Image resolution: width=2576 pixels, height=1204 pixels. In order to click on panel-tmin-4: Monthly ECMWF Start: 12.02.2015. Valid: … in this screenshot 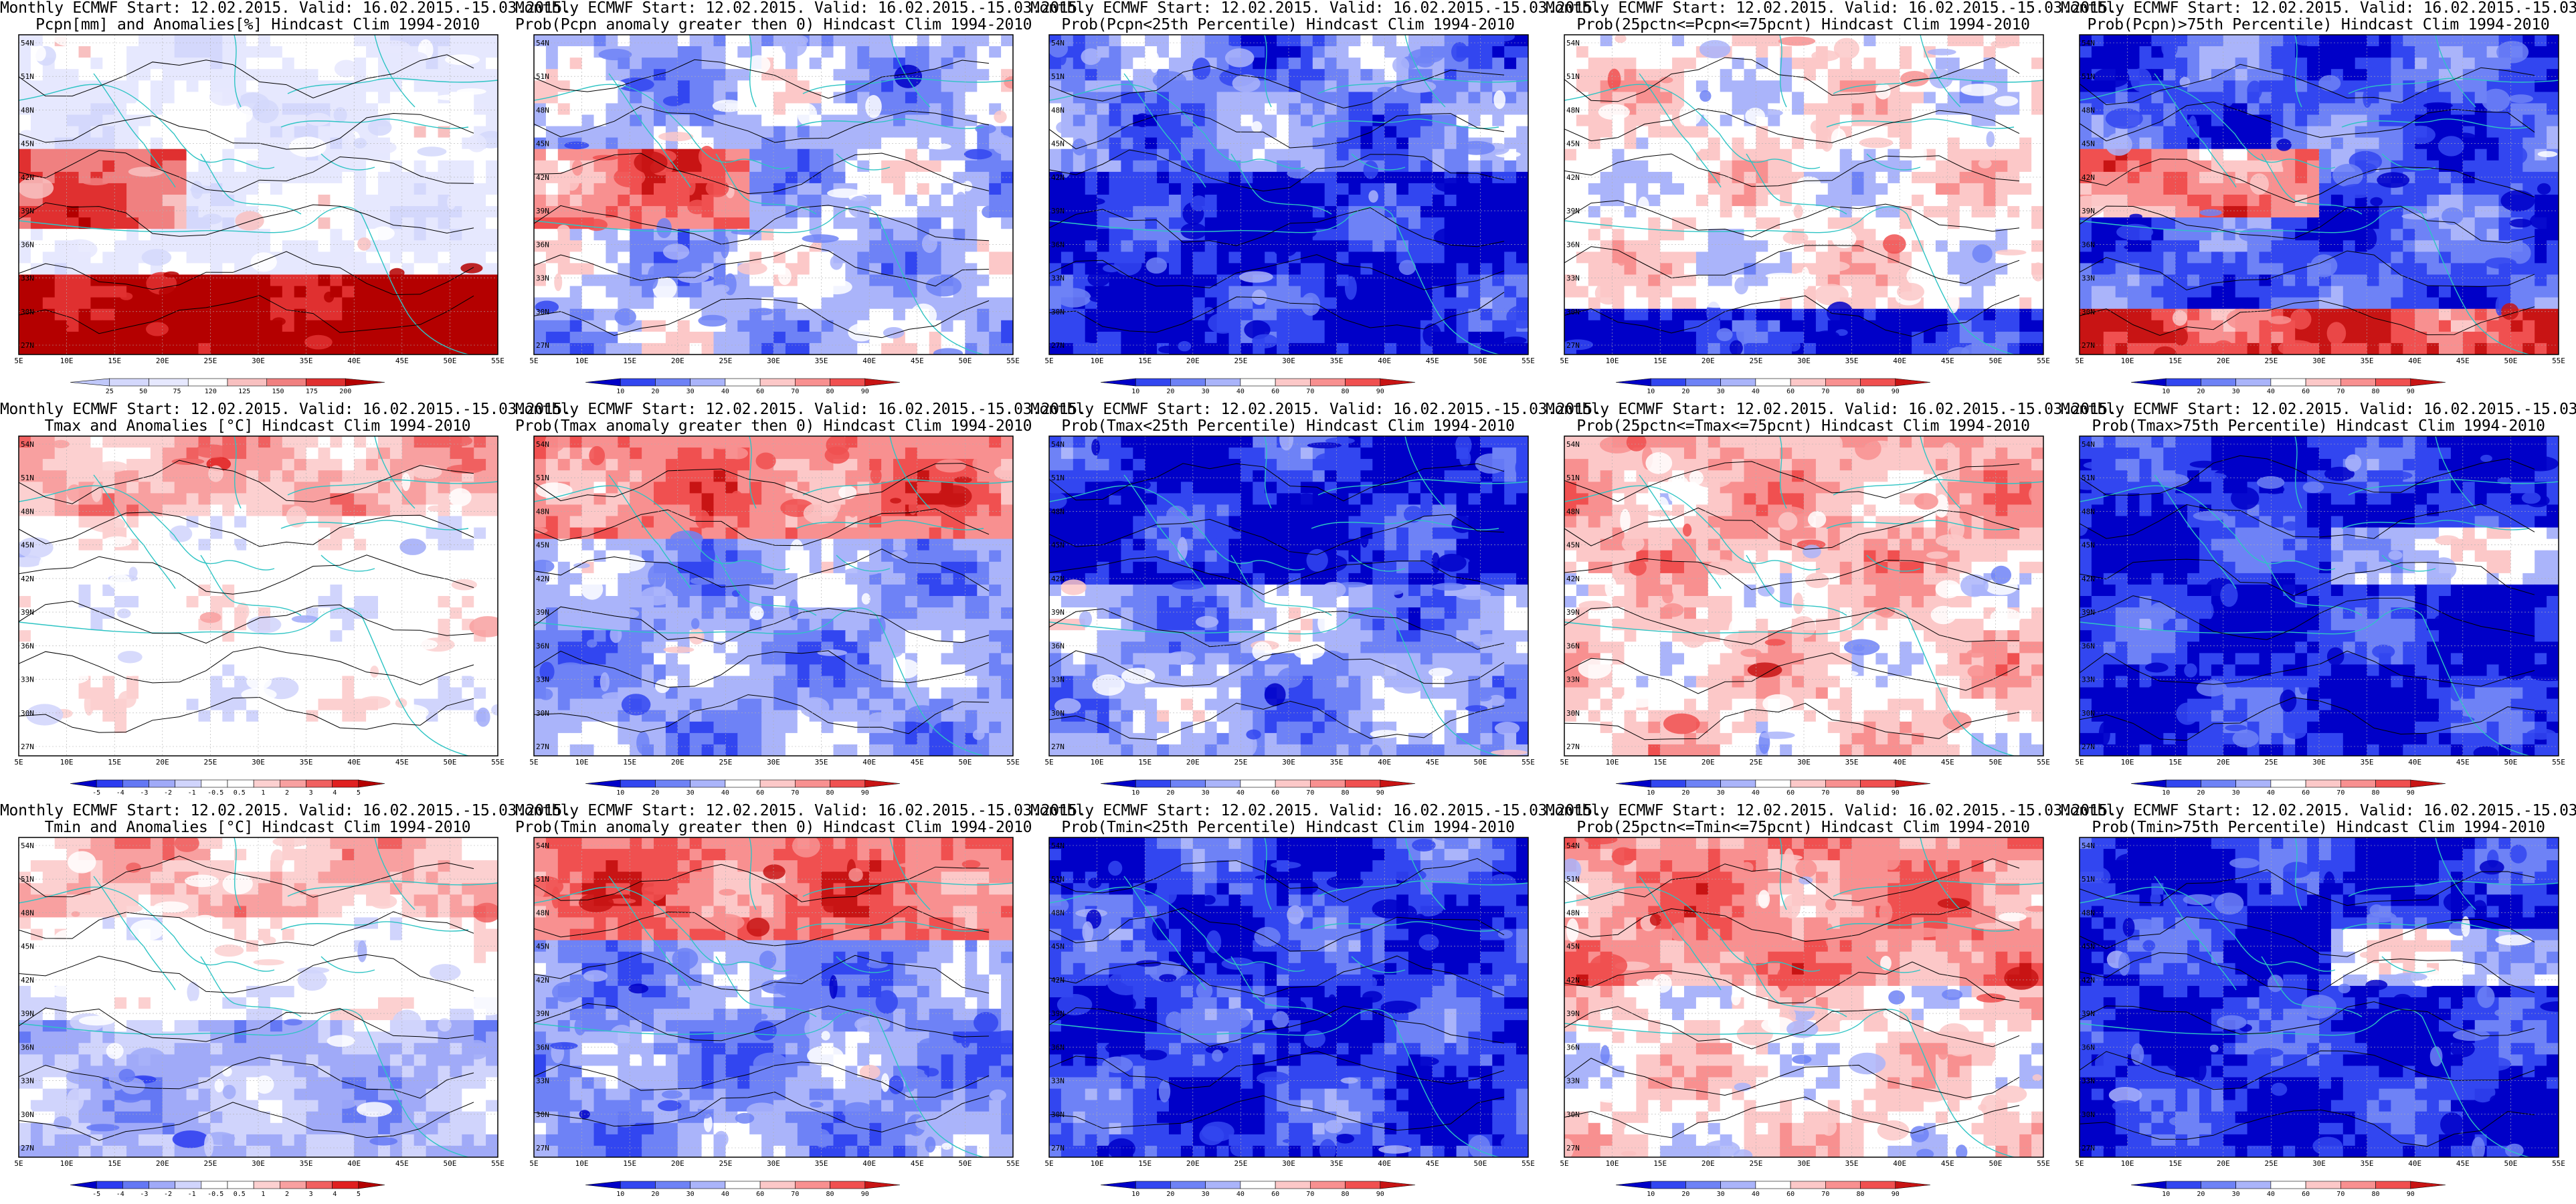, I will do `click(1831, 1003)`.